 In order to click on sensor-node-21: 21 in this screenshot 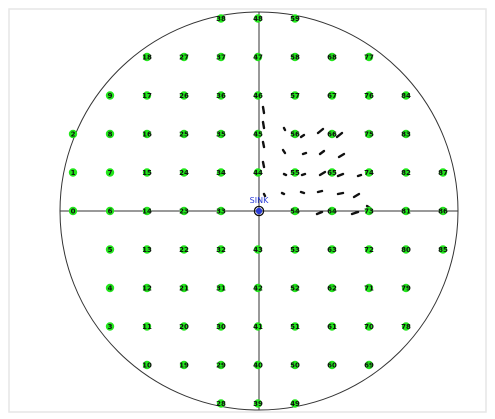, I will do `click(184, 288)`.